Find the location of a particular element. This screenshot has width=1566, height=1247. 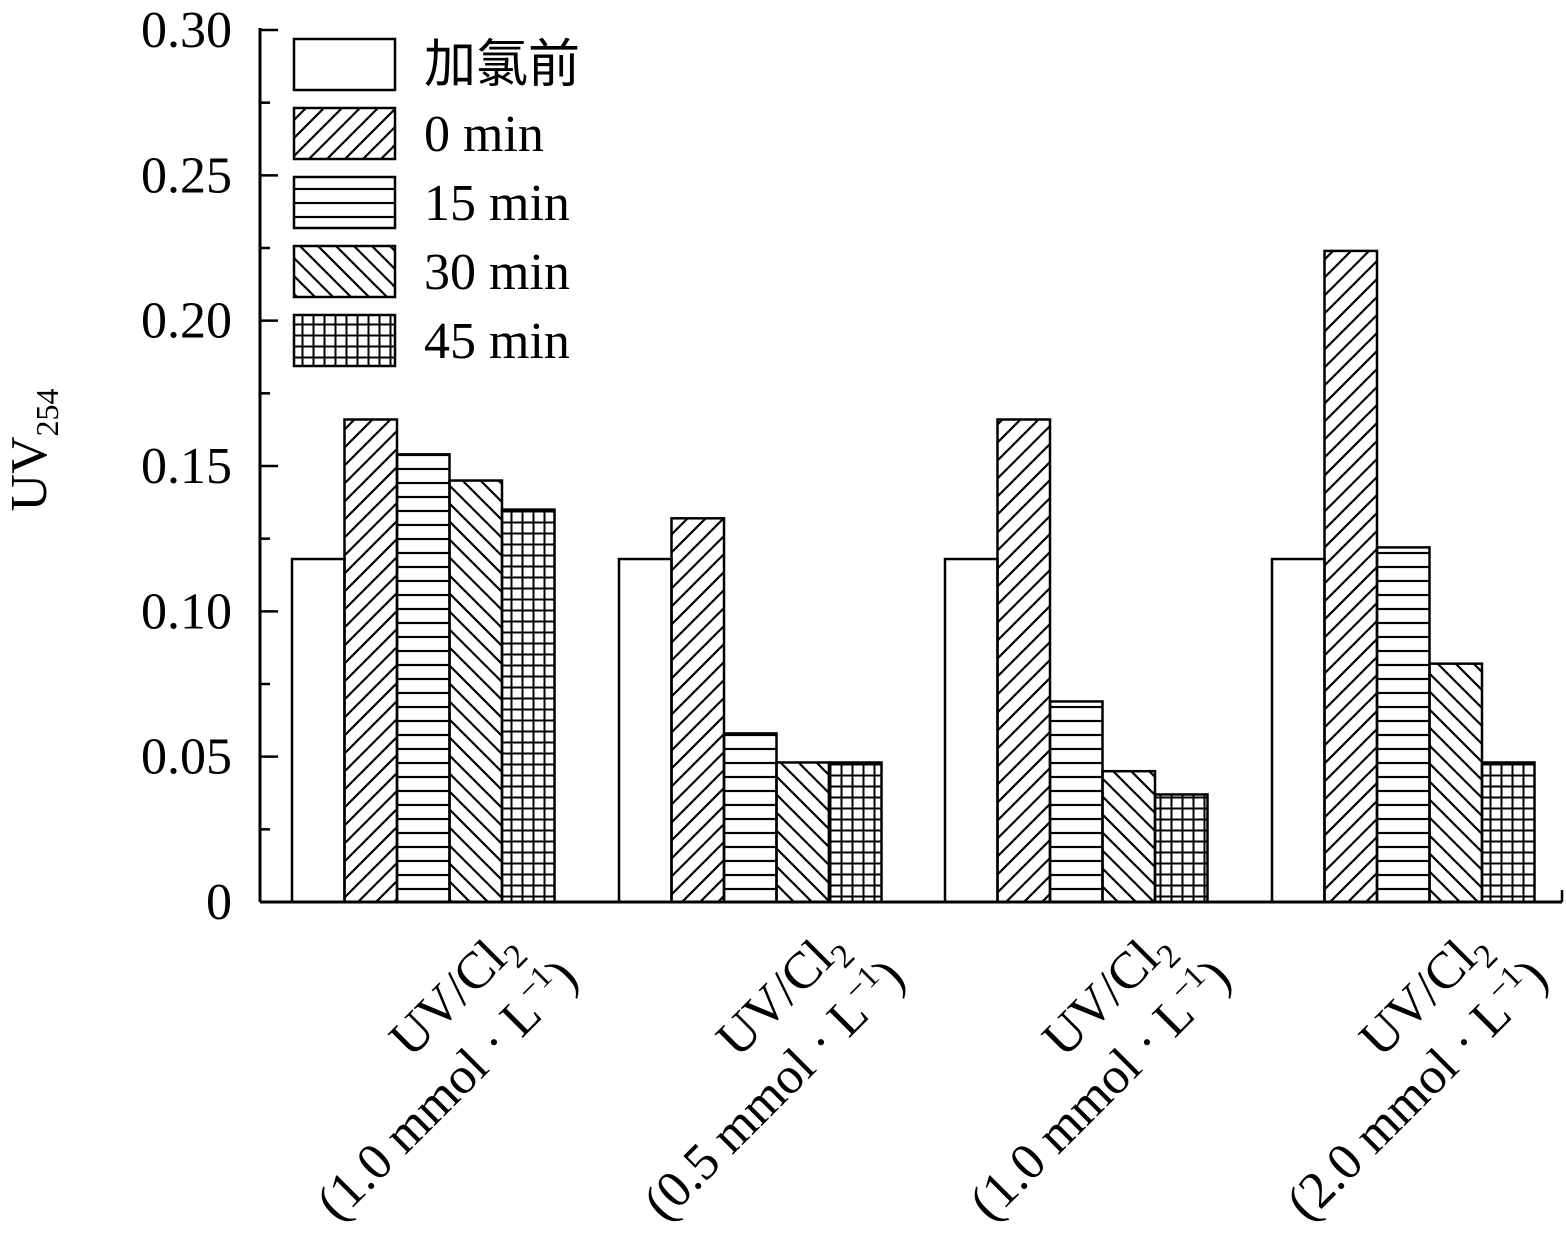

legend-label: 加氯前 is located at coordinates (502, 65).